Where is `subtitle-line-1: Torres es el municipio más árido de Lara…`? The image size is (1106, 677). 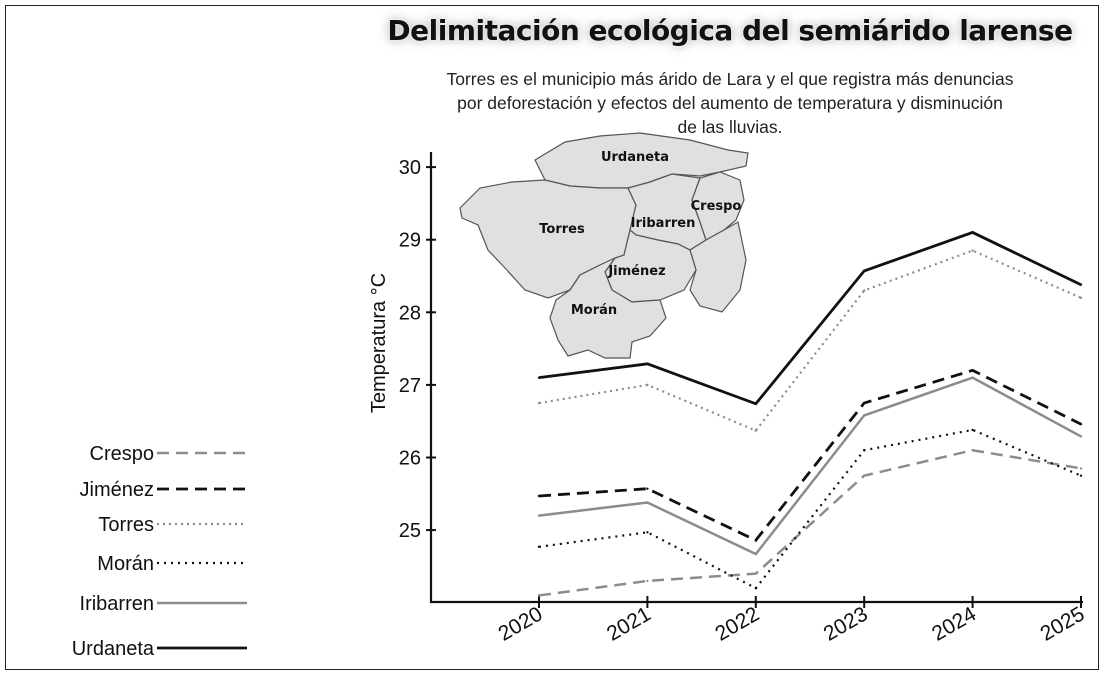
subtitle-line-1: Torres es el municipio más árido de Lara… is located at coordinates (730, 79).